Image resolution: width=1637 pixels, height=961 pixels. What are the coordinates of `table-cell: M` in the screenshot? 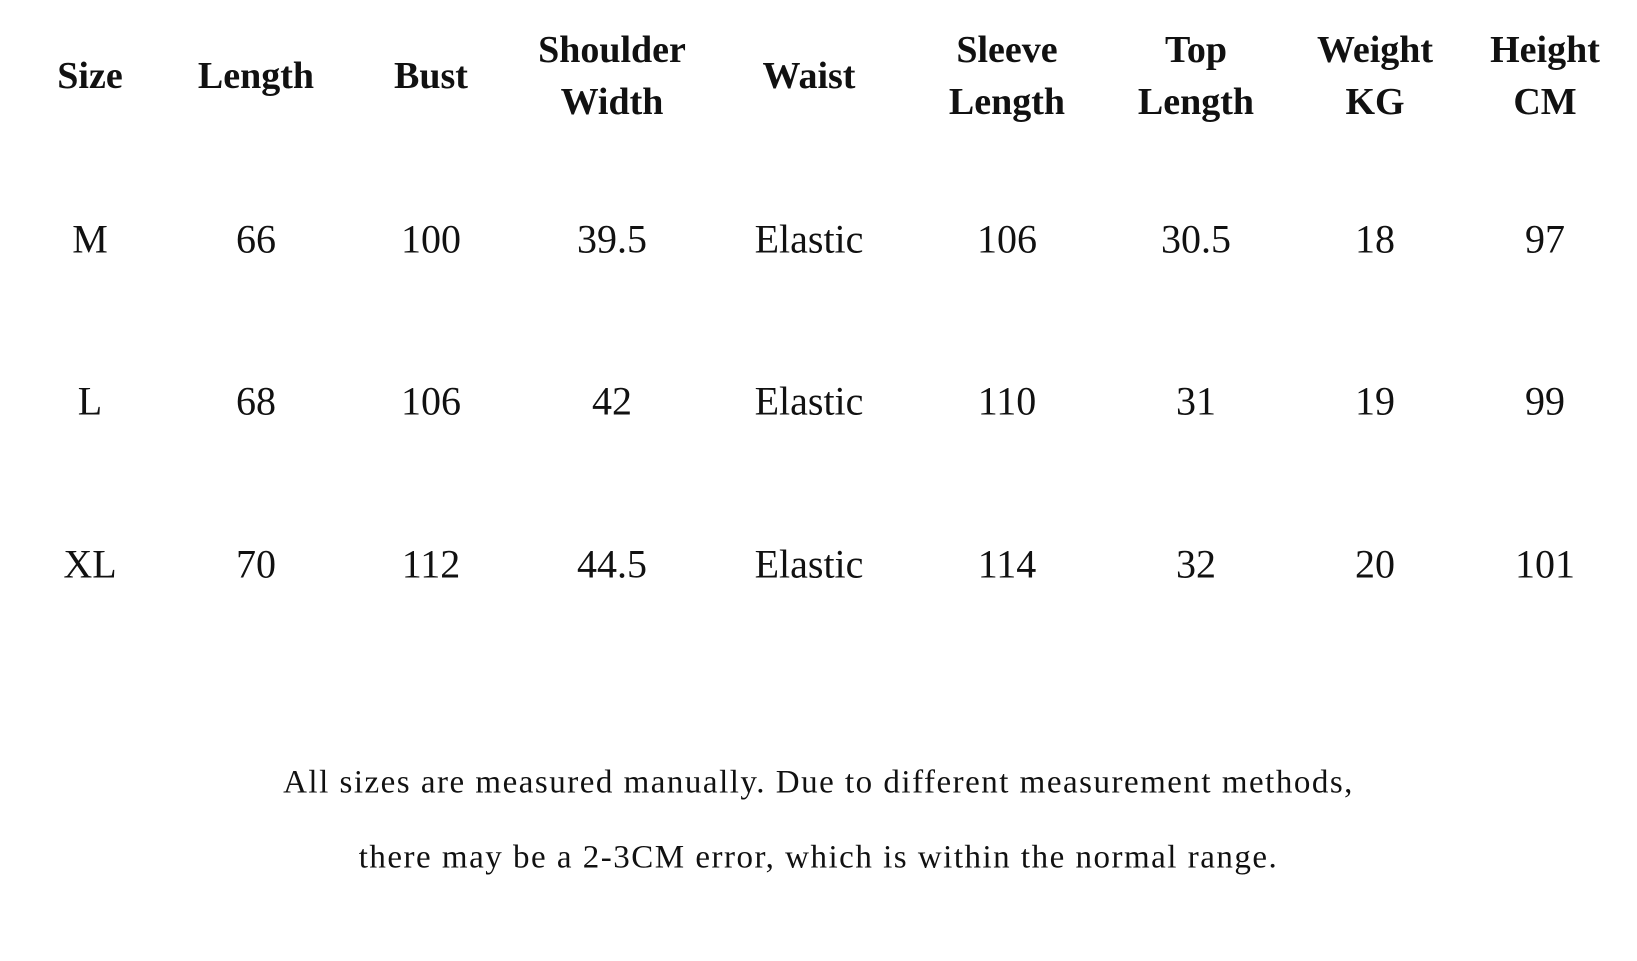 It's located at (90, 239).